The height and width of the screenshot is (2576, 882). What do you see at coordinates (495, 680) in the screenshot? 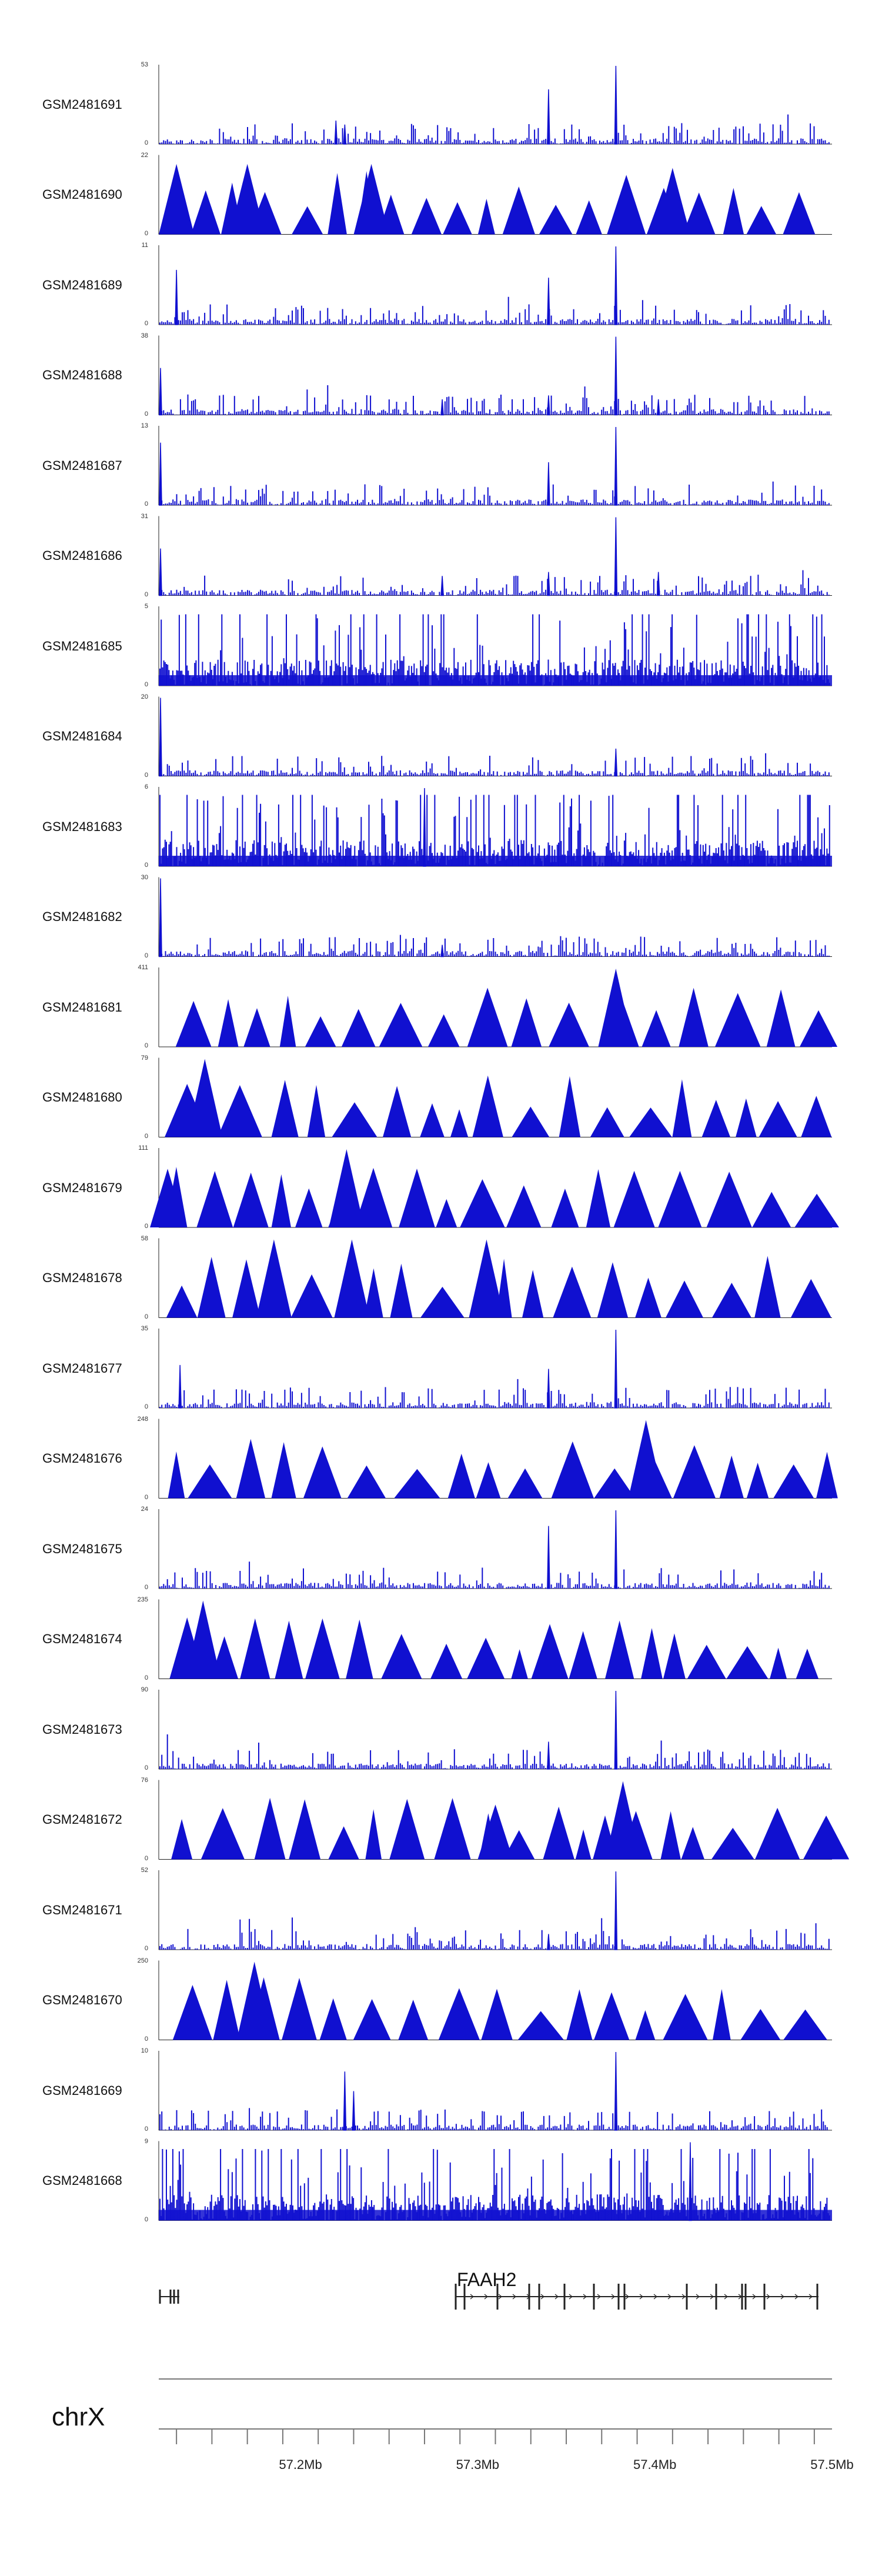
I see `coverage-band` at bounding box center [495, 680].